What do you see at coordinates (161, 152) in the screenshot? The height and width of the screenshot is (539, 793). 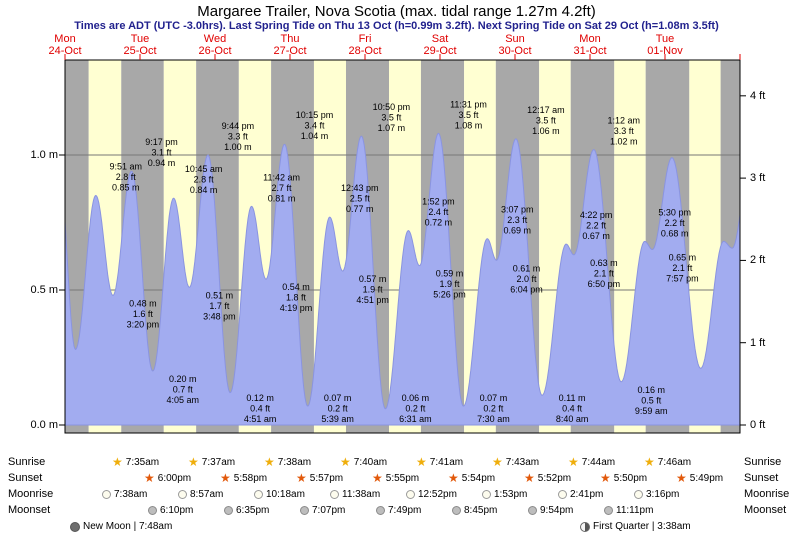 I see `high-tide-annotation: 9:17 pm 3.1 ft 0.94 m` at bounding box center [161, 152].